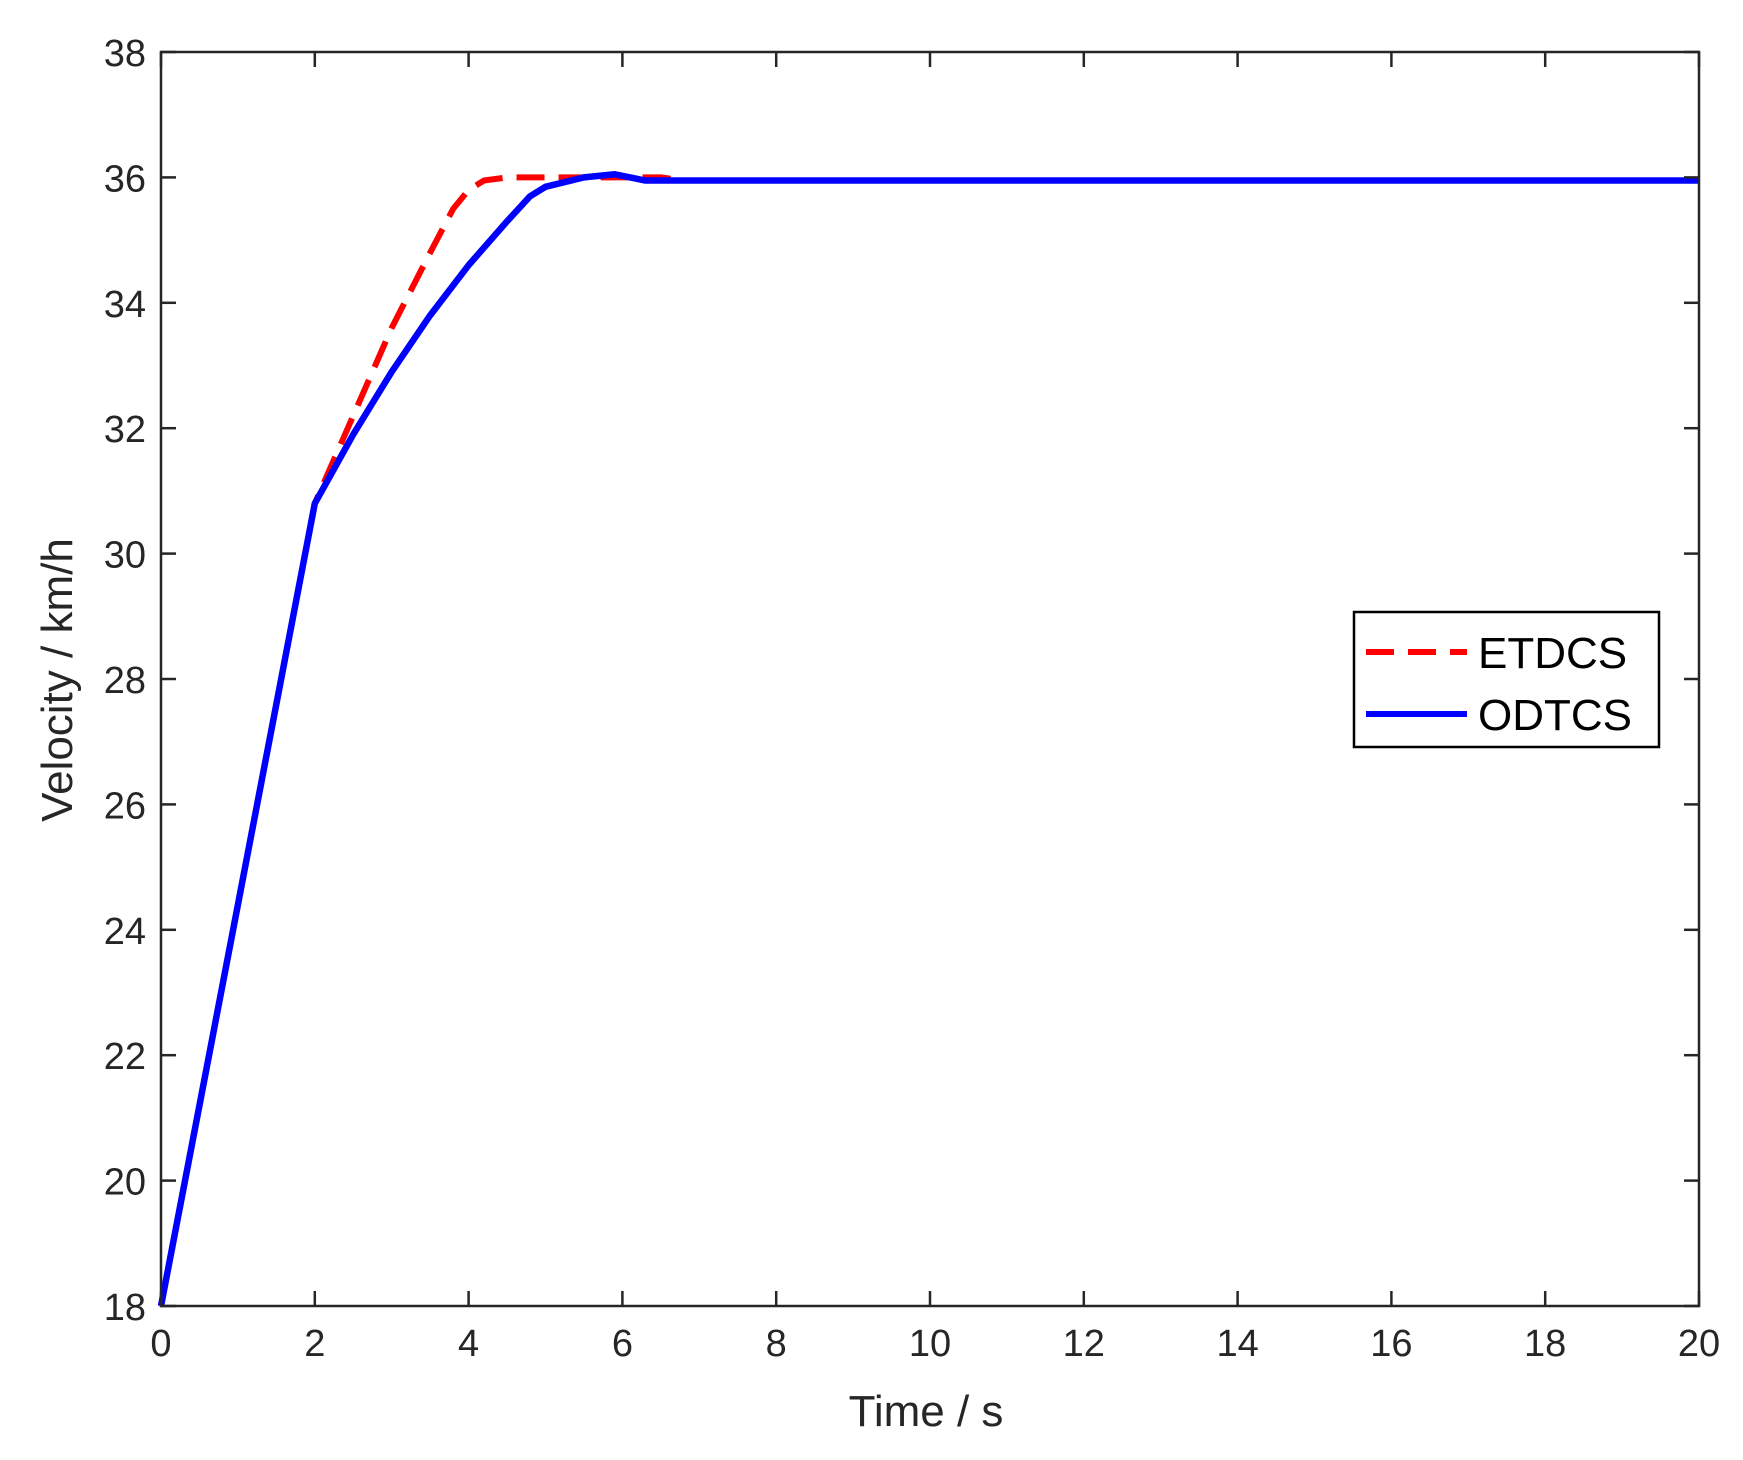 This screenshot has width=1743, height=1460. Describe the element at coordinates (125, 1057) in the screenshot. I see `y-tick-label: 22` at that location.